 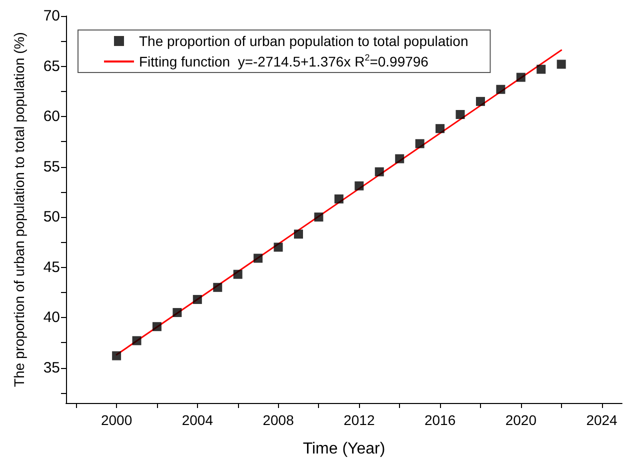 I want to click on y-tick-label: 35, so click(x=51, y=367).